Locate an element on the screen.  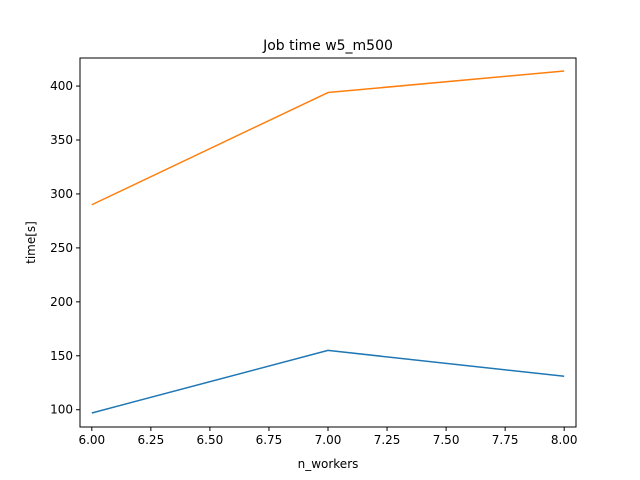
x-tick-label: 6.25 is located at coordinates (150, 440).